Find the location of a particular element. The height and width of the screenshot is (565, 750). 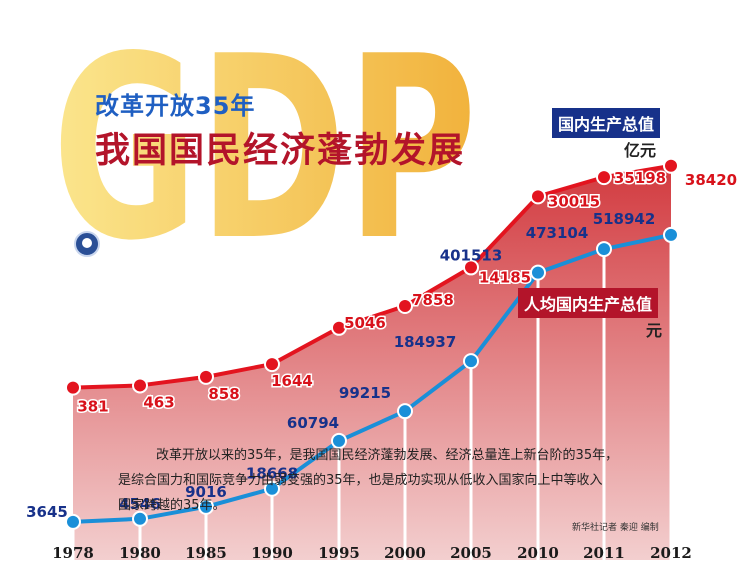

x-tick-label: 2012 is located at coordinates (671, 553).